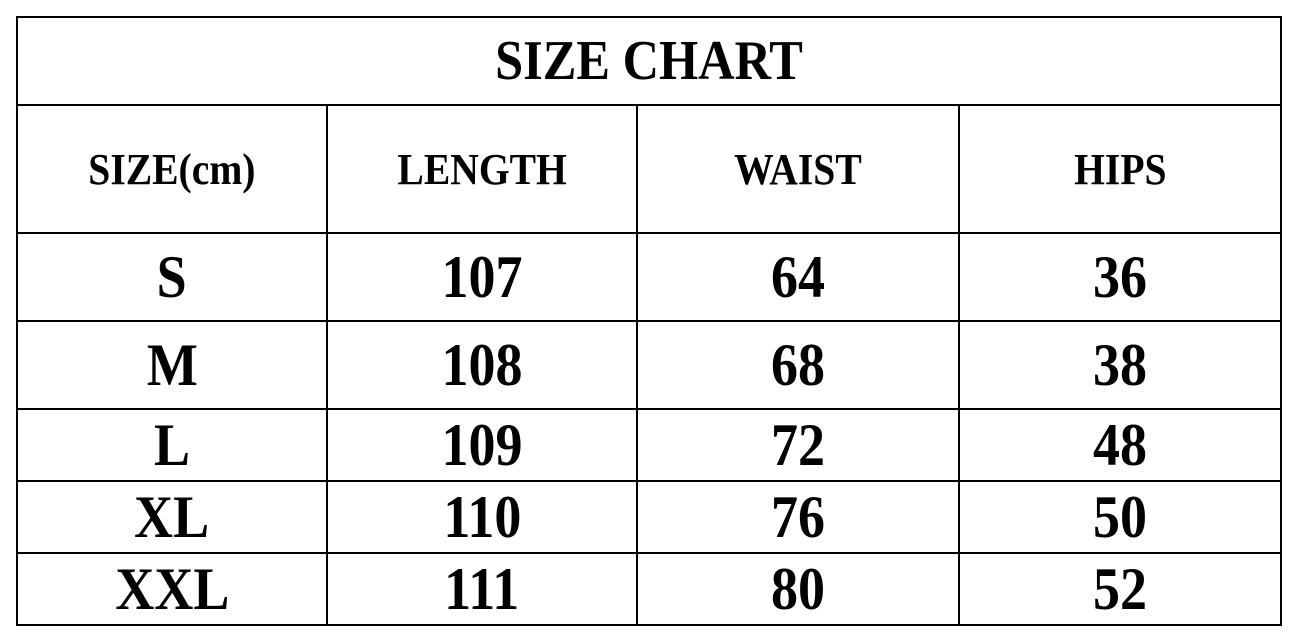 The height and width of the screenshot is (640, 1296). I want to click on header-length-text: LENGTH, so click(482, 169).